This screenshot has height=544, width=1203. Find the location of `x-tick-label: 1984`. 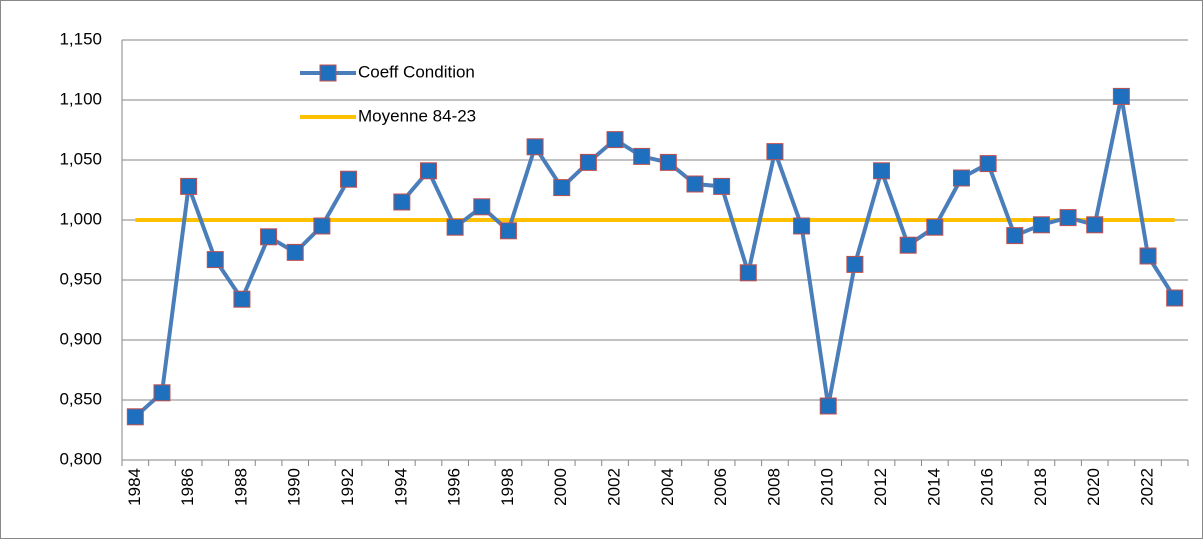

x-tick-label: 1984 is located at coordinates (134, 487).